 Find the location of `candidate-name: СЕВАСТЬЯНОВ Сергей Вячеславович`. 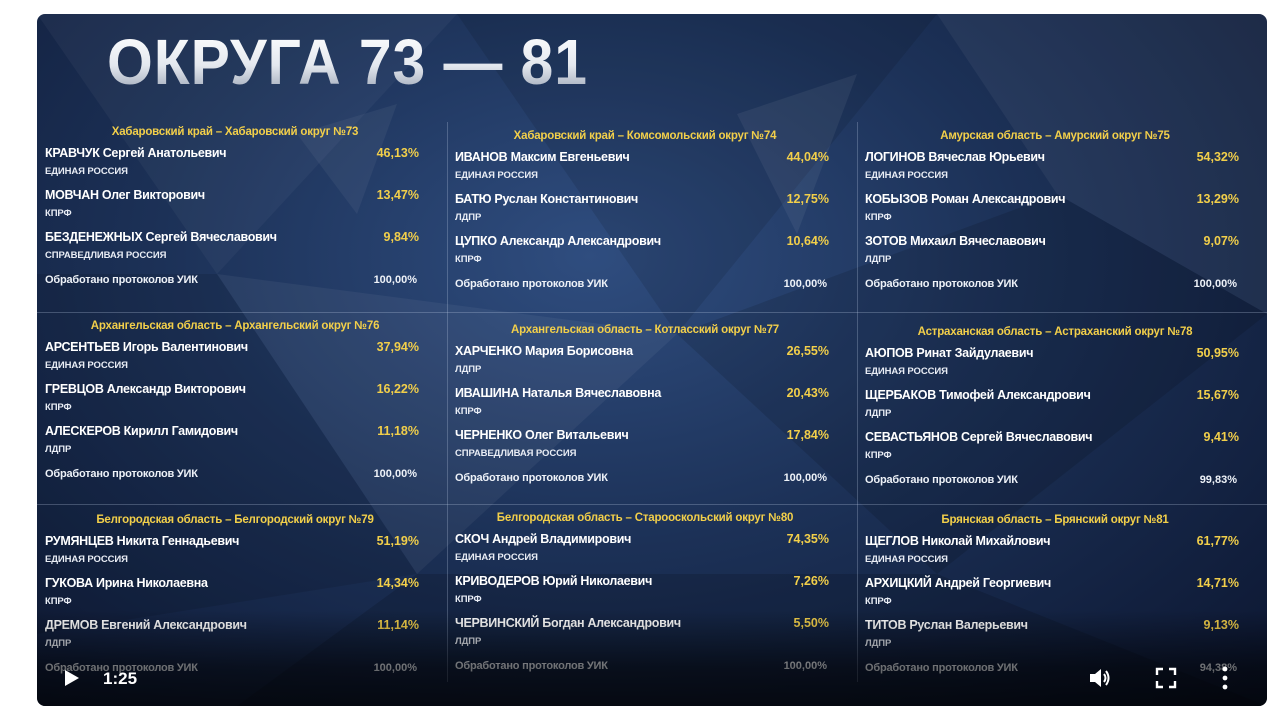

candidate-name: СЕВАСТЬЯНОВ Сергей Вячеславович is located at coordinates (979, 437).